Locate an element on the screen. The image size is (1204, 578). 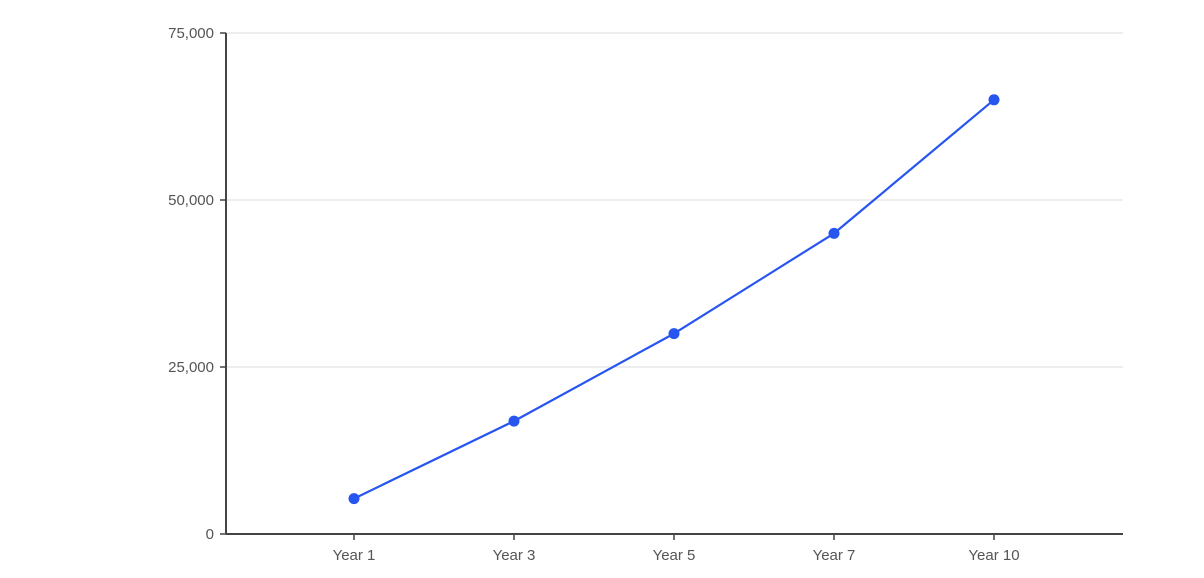
x-tick-label: Year 10 is located at coordinates (993, 555).